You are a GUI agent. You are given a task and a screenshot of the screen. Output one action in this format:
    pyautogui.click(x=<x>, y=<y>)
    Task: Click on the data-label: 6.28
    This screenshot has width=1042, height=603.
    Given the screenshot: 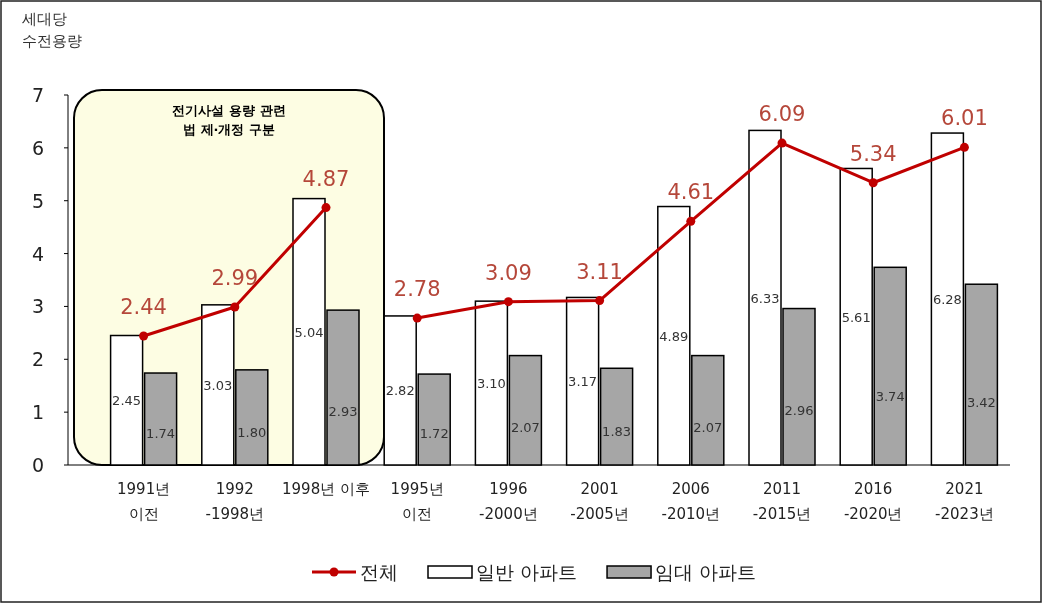 What is the action you would take?
    pyautogui.click(x=947, y=300)
    